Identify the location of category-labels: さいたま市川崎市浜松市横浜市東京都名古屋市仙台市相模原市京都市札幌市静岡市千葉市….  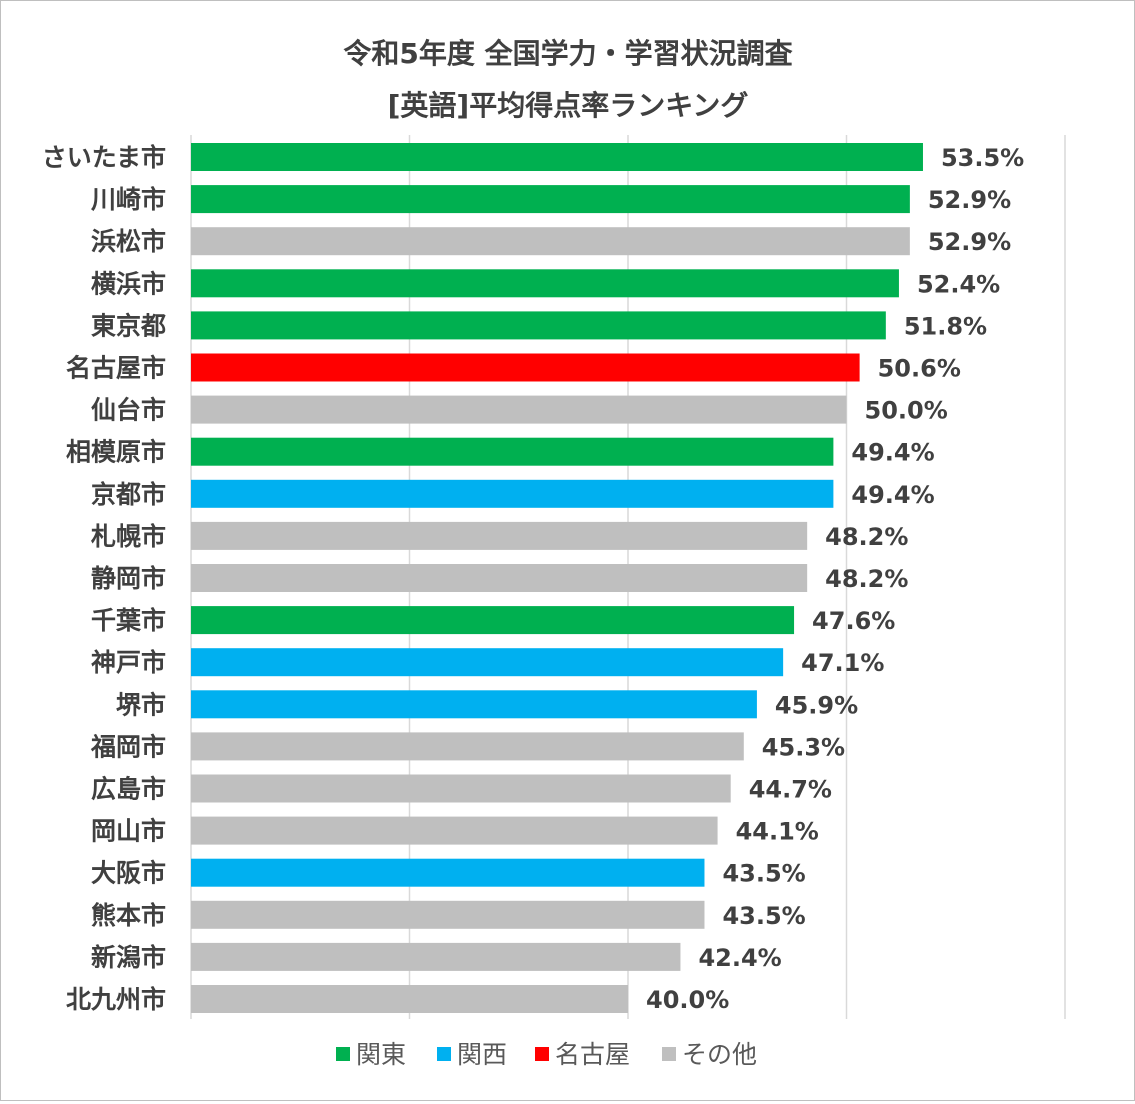
(104, 578).